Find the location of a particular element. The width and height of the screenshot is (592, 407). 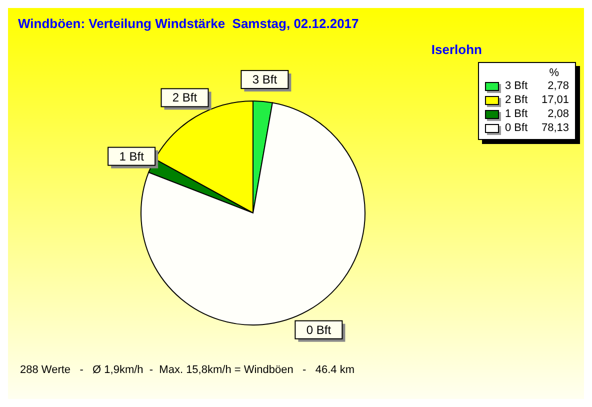

legend-label: 3 Bft is located at coordinates (517, 86).